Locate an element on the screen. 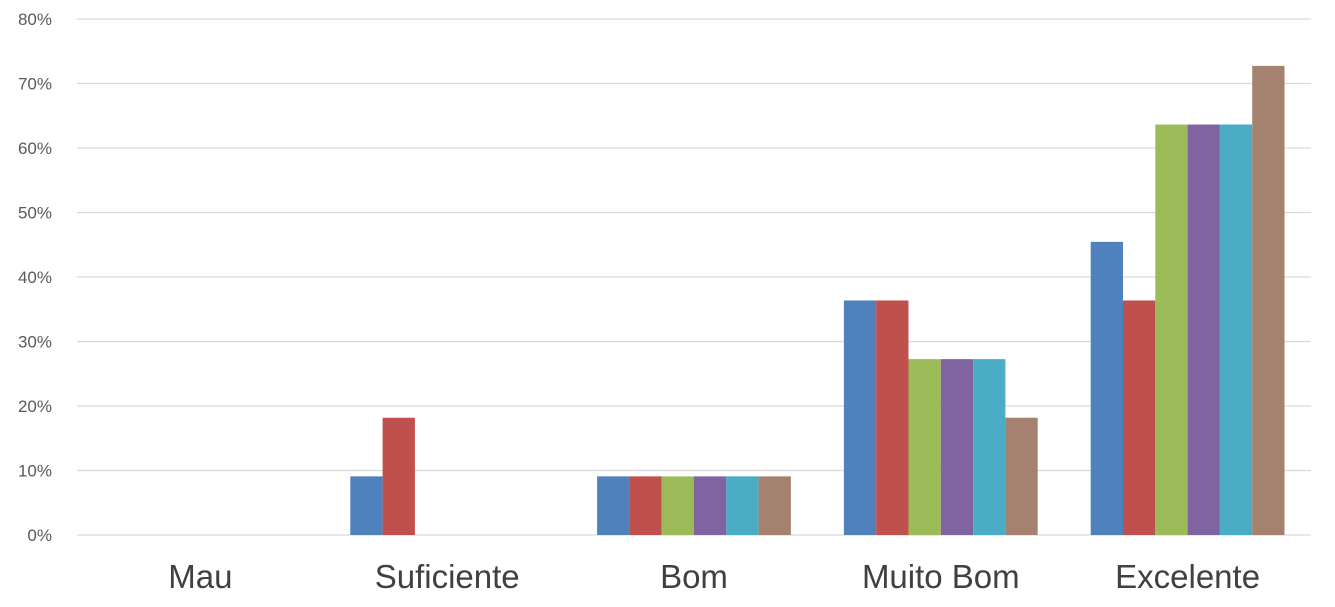  x-axis-category-labels: Mau Suficiente Bom Muito Bom Excelente is located at coordinates (714, 576).